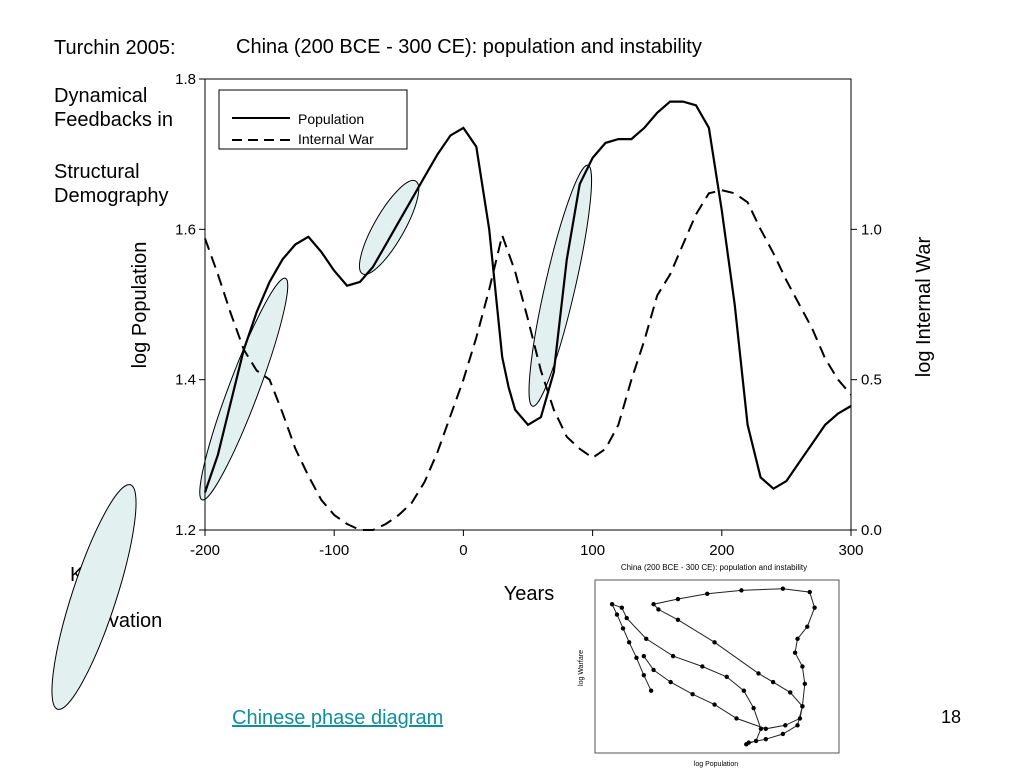 The image size is (1024, 768). Describe the element at coordinates (592, 550) in the screenshot. I see `x-tick-label: 100` at that location.